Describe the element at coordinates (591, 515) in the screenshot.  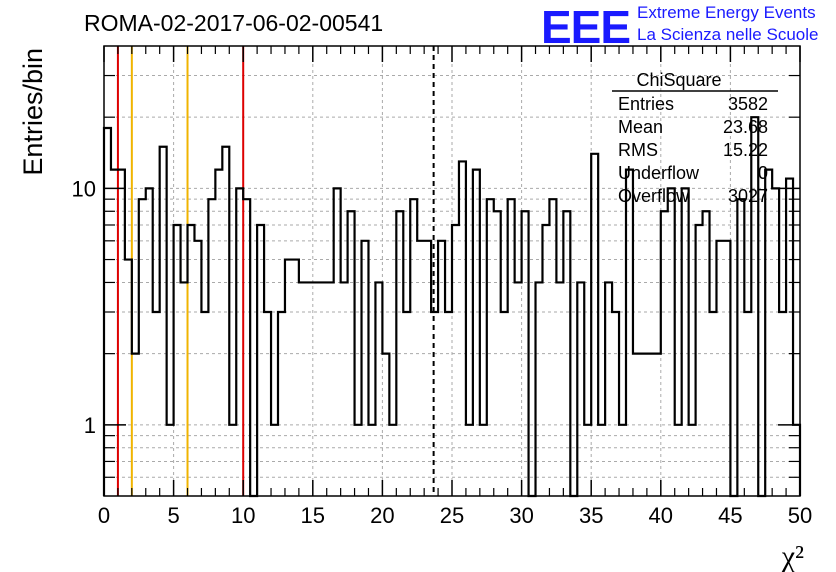
I see `x-tick-label: 35` at that location.